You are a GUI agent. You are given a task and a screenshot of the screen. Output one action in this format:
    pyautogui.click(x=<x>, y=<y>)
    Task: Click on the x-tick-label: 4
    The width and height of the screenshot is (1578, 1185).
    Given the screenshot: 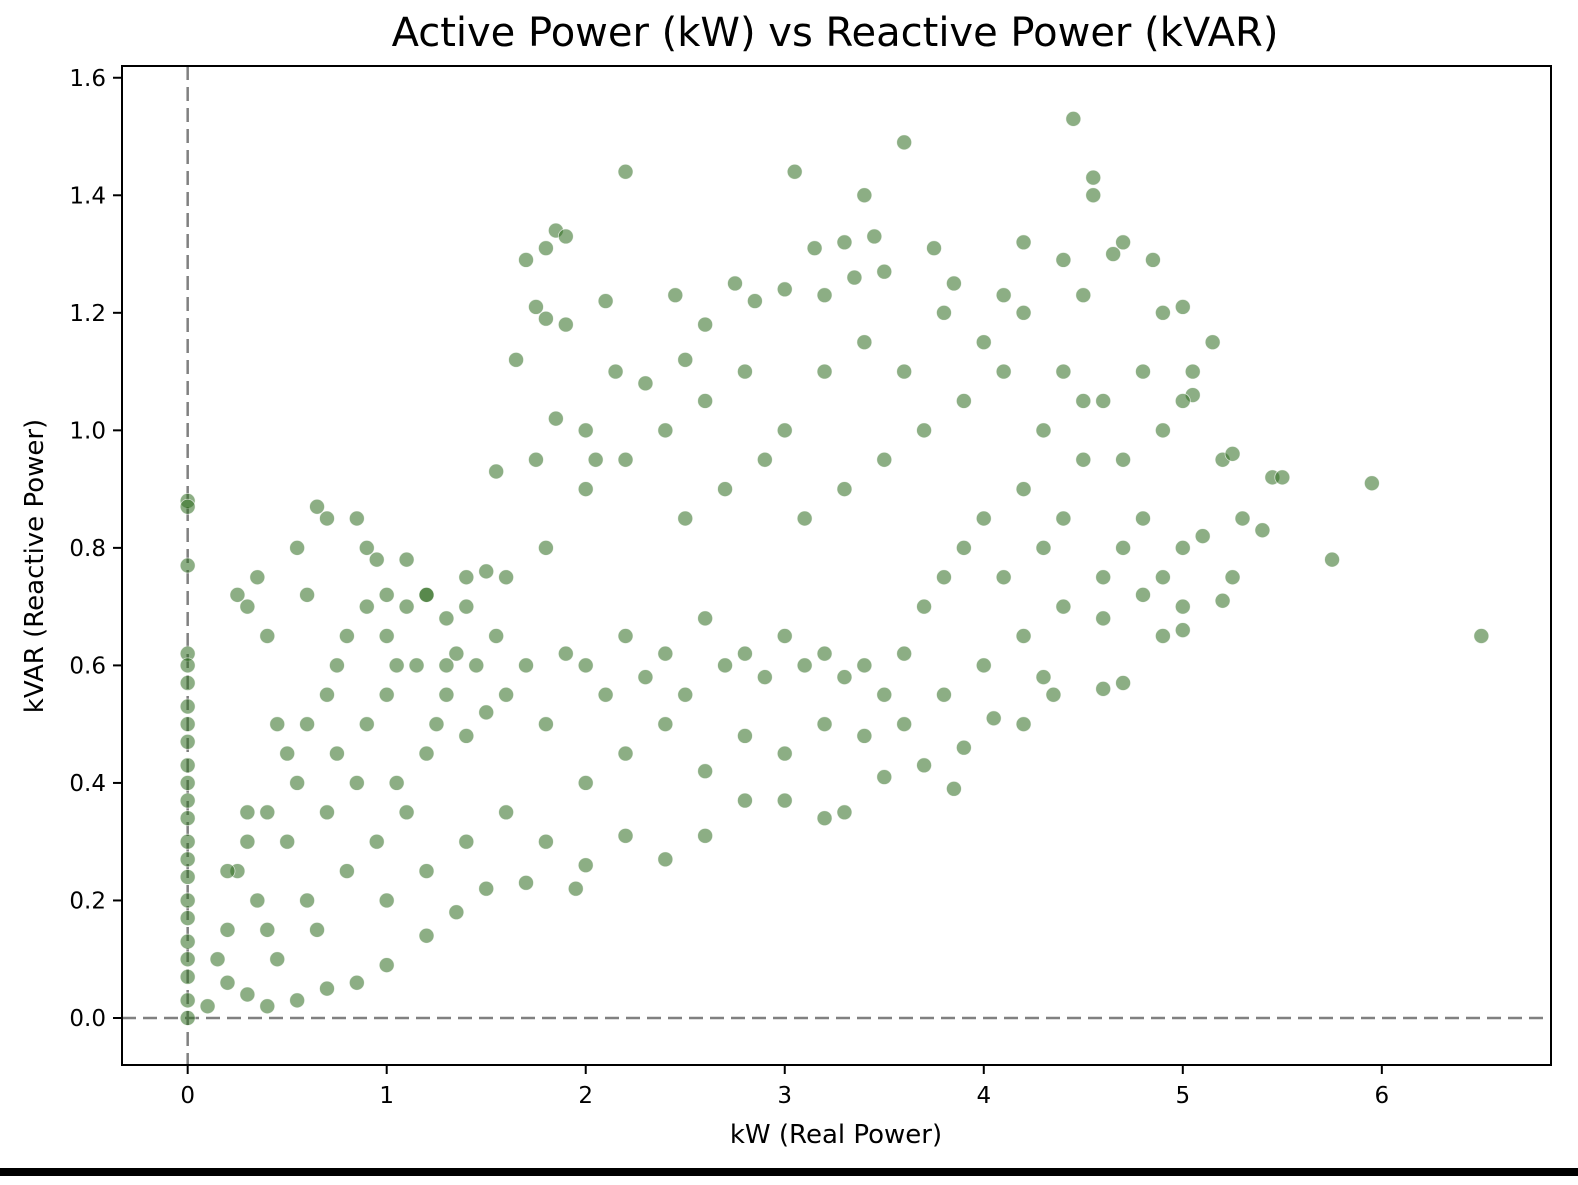 What is the action you would take?
    pyautogui.click(x=983, y=1096)
    